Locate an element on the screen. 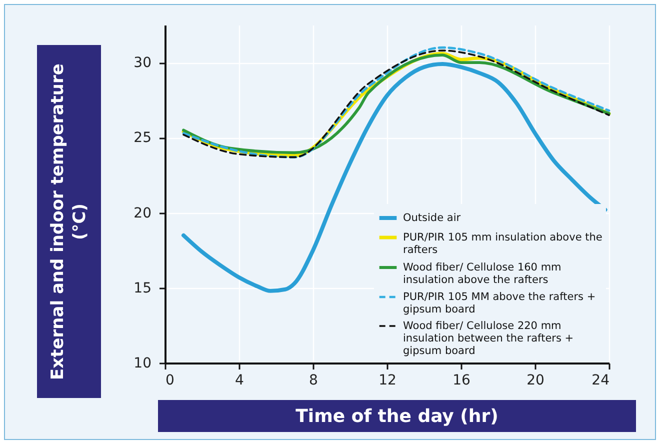 The height and width of the screenshot is (445, 663). legend-label: Outside air is located at coordinates (432, 218).